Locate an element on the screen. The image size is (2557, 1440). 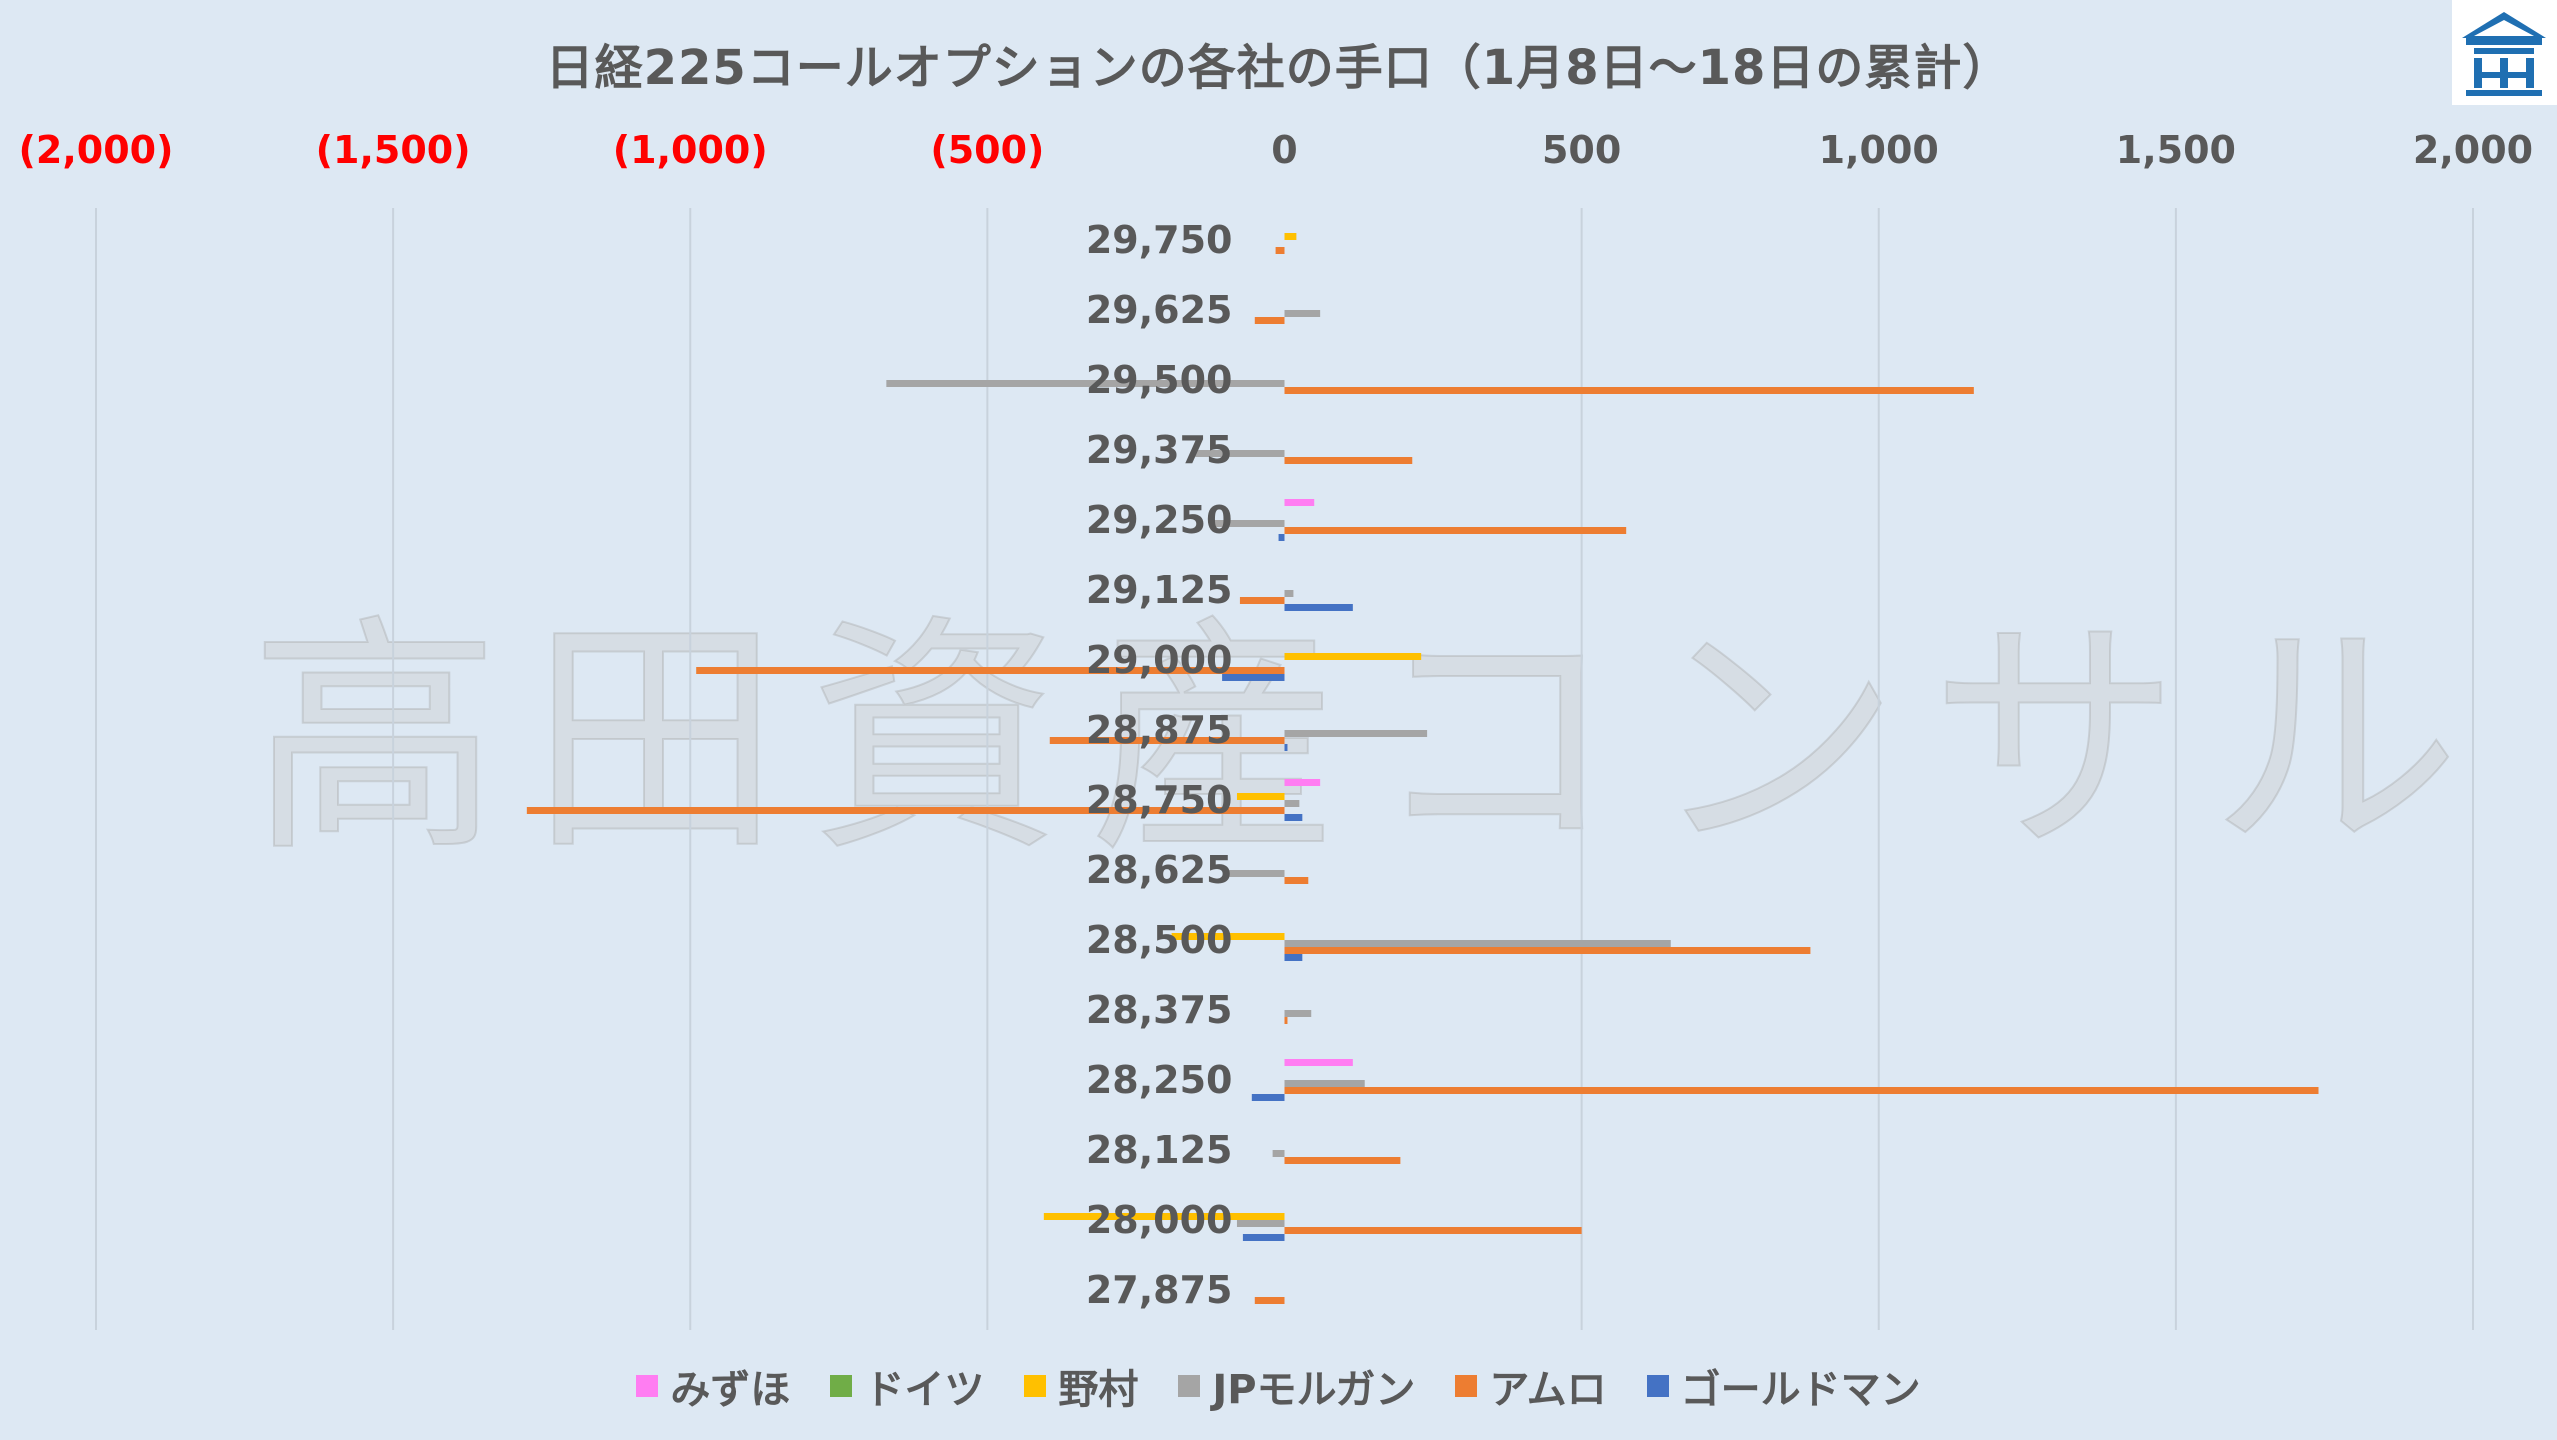
category-label: 29,500 is located at coordinates (1159, 380).